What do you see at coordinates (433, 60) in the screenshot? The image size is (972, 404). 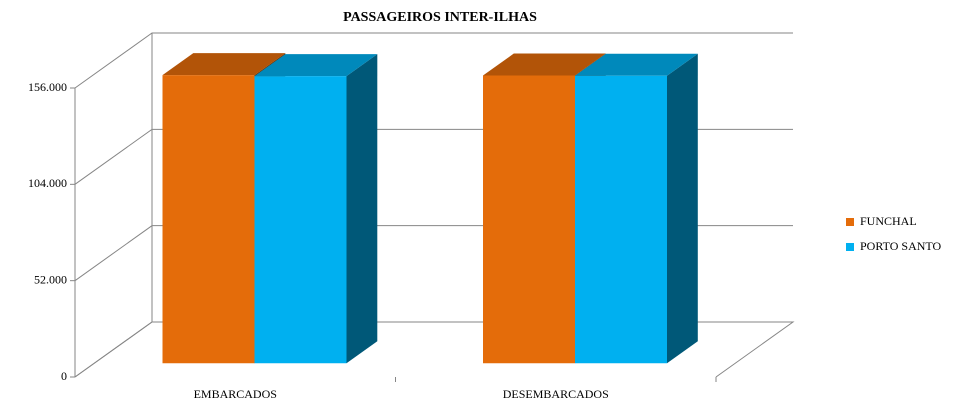 I see `grid-line` at bounding box center [433, 60].